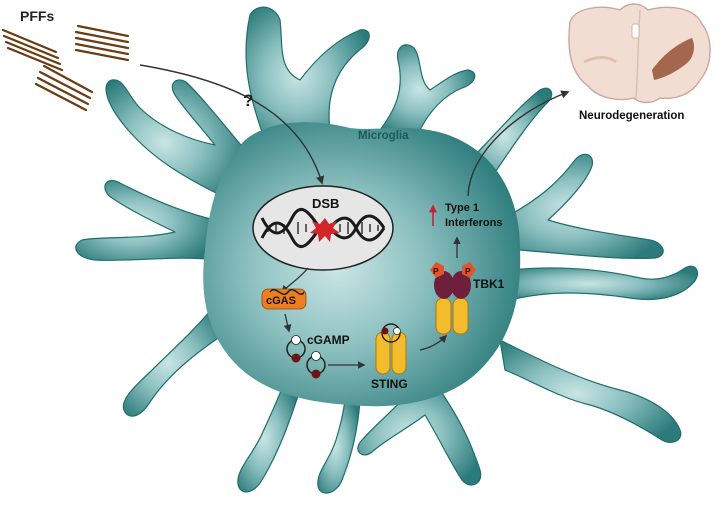  I want to click on process-left, so click(175, 140).